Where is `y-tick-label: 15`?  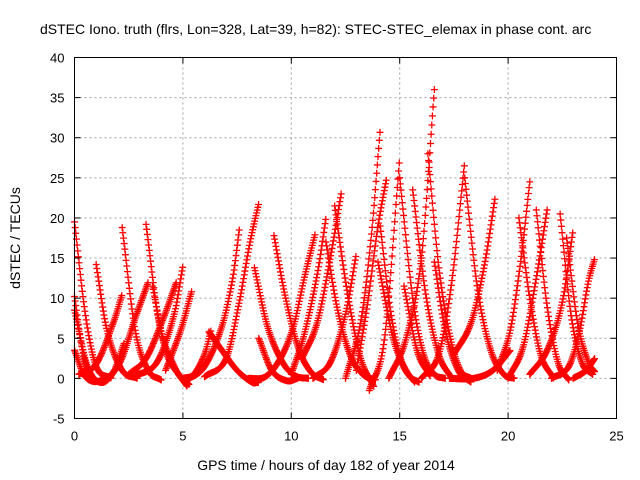 y-tick-label: 15 is located at coordinates (57, 258).